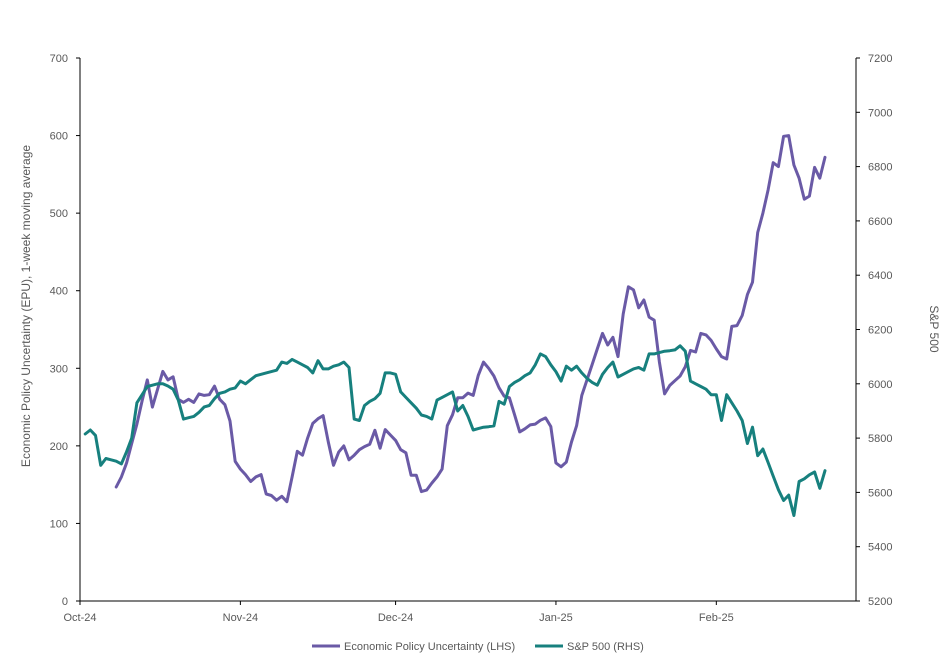 The height and width of the screenshot is (666, 945). Describe the element at coordinates (59, 447) in the screenshot. I see `left-tick-label: 200` at that location.